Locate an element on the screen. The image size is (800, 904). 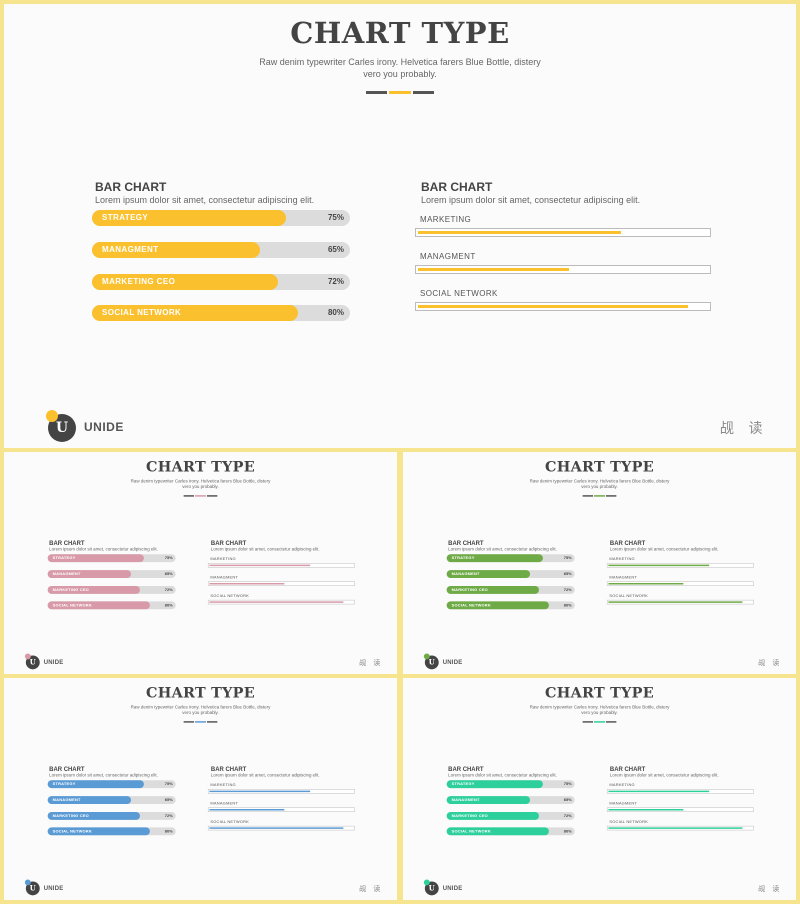
bar-value-label: 75% is located at coordinates (567, 558).